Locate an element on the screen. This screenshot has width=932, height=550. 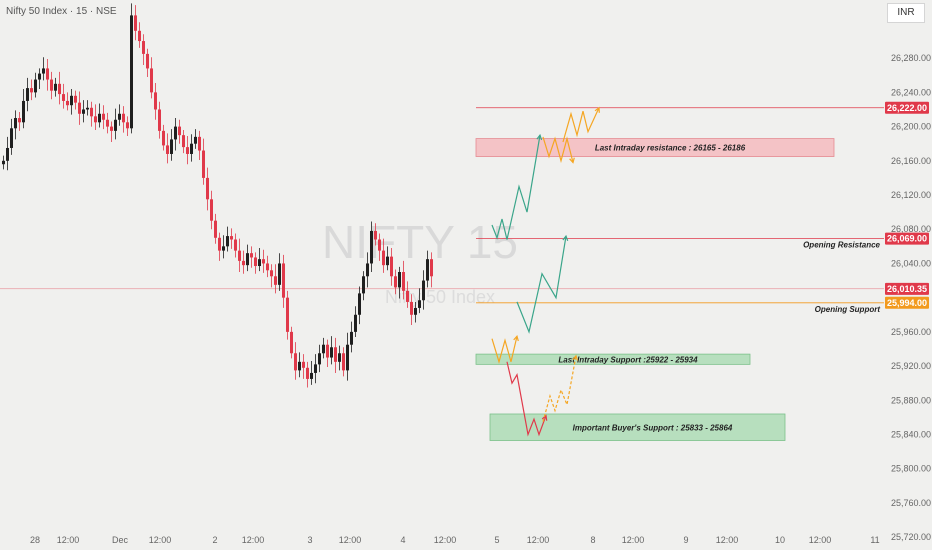
watermark-main: NIFTY 15 is located at coordinates (420, 242).